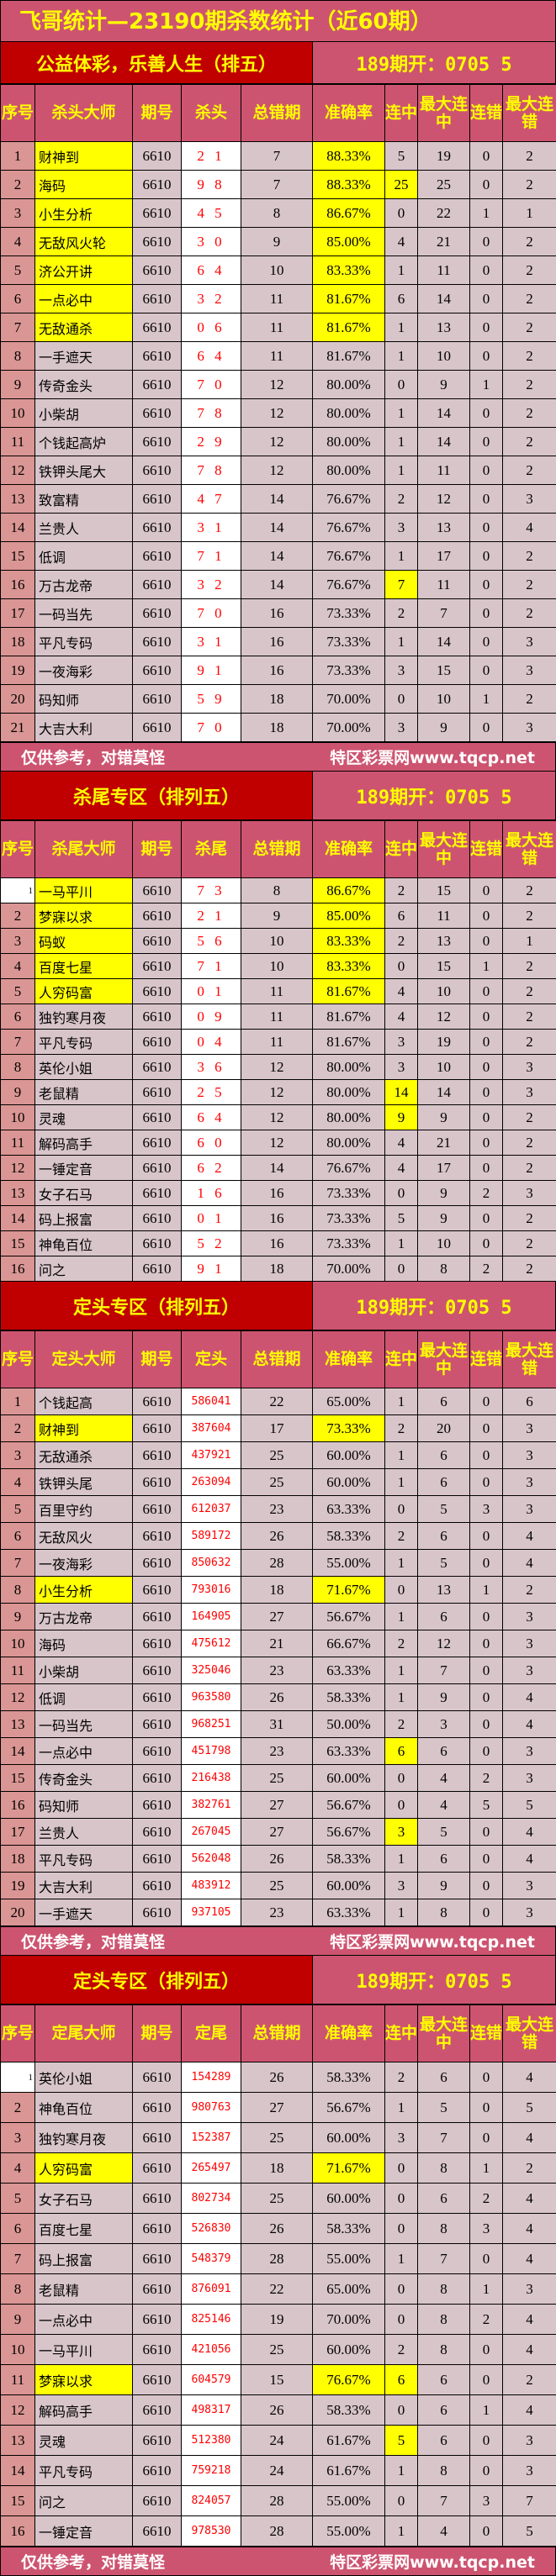  I want to click on section-header: 杀尾专区（排列五）189期开：0705 5, so click(278, 796).